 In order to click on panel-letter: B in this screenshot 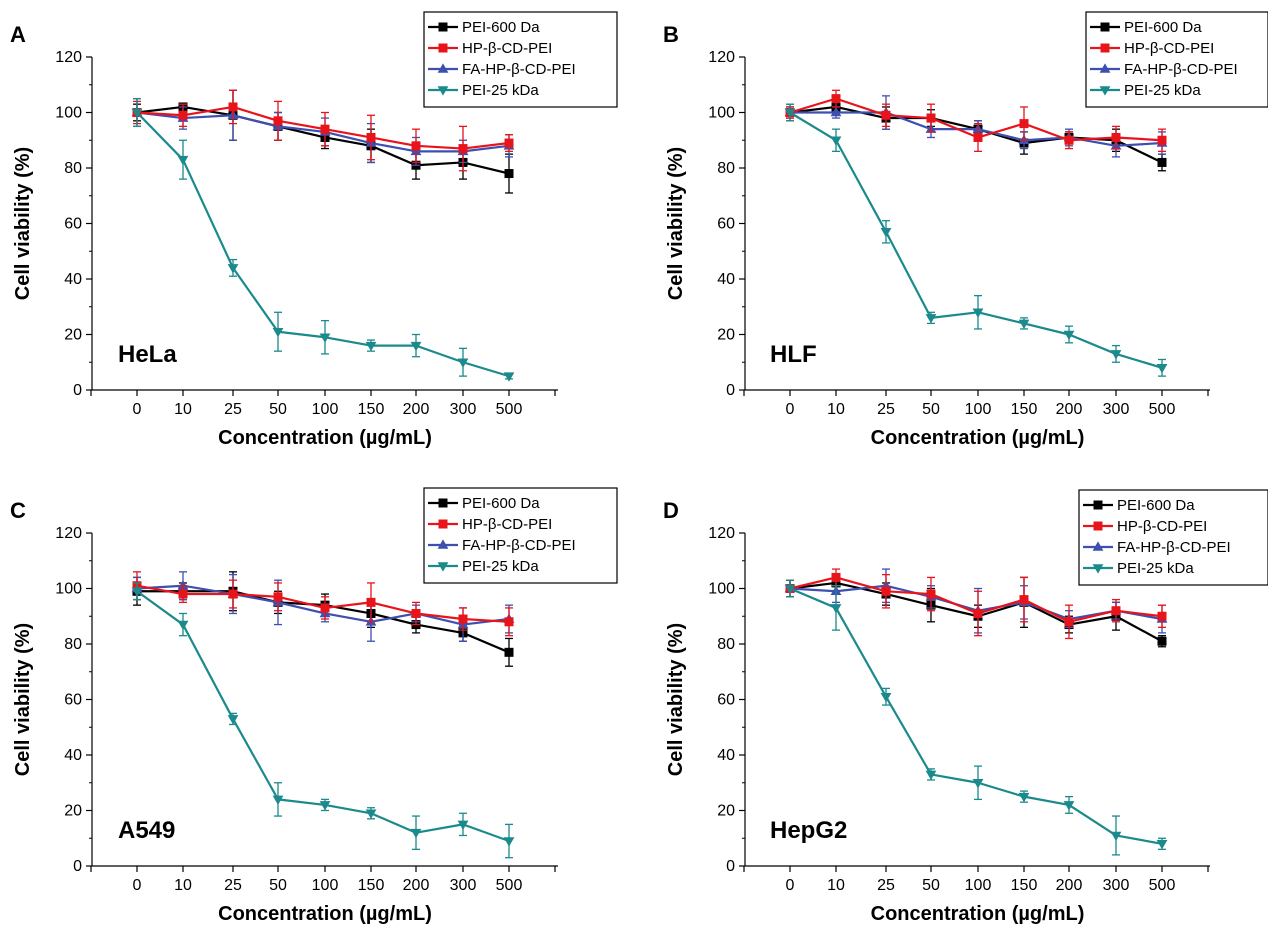, I will do `click(671, 34)`.